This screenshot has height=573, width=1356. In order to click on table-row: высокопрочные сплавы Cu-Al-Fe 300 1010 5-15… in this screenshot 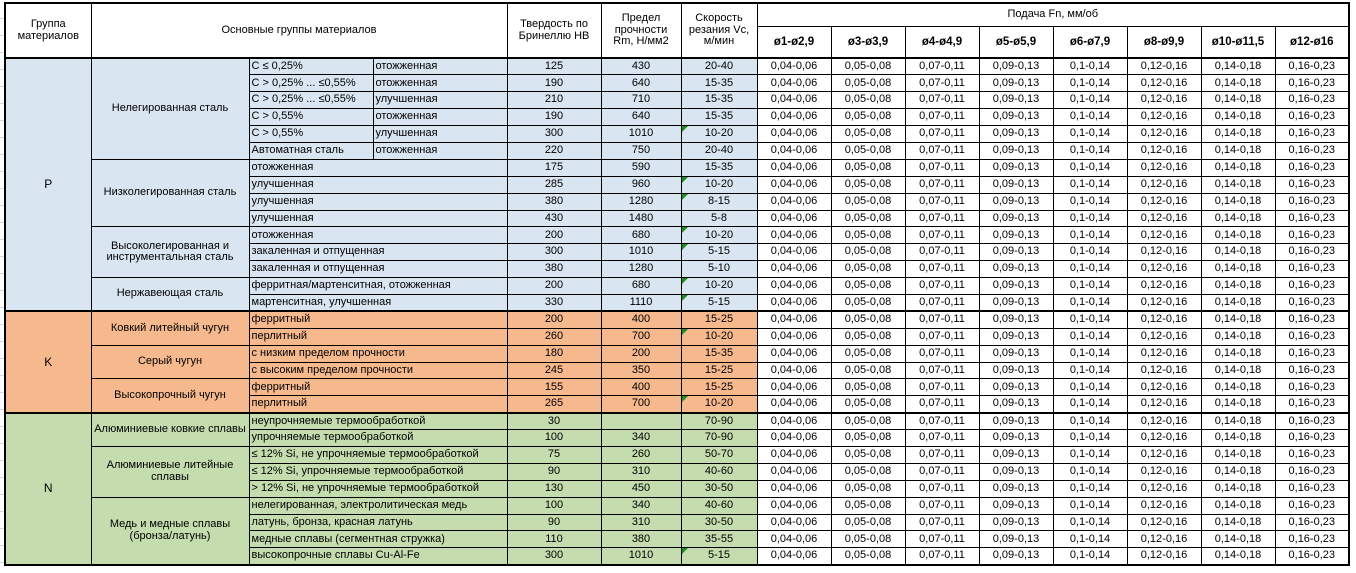, I will do `click(677, 556)`.